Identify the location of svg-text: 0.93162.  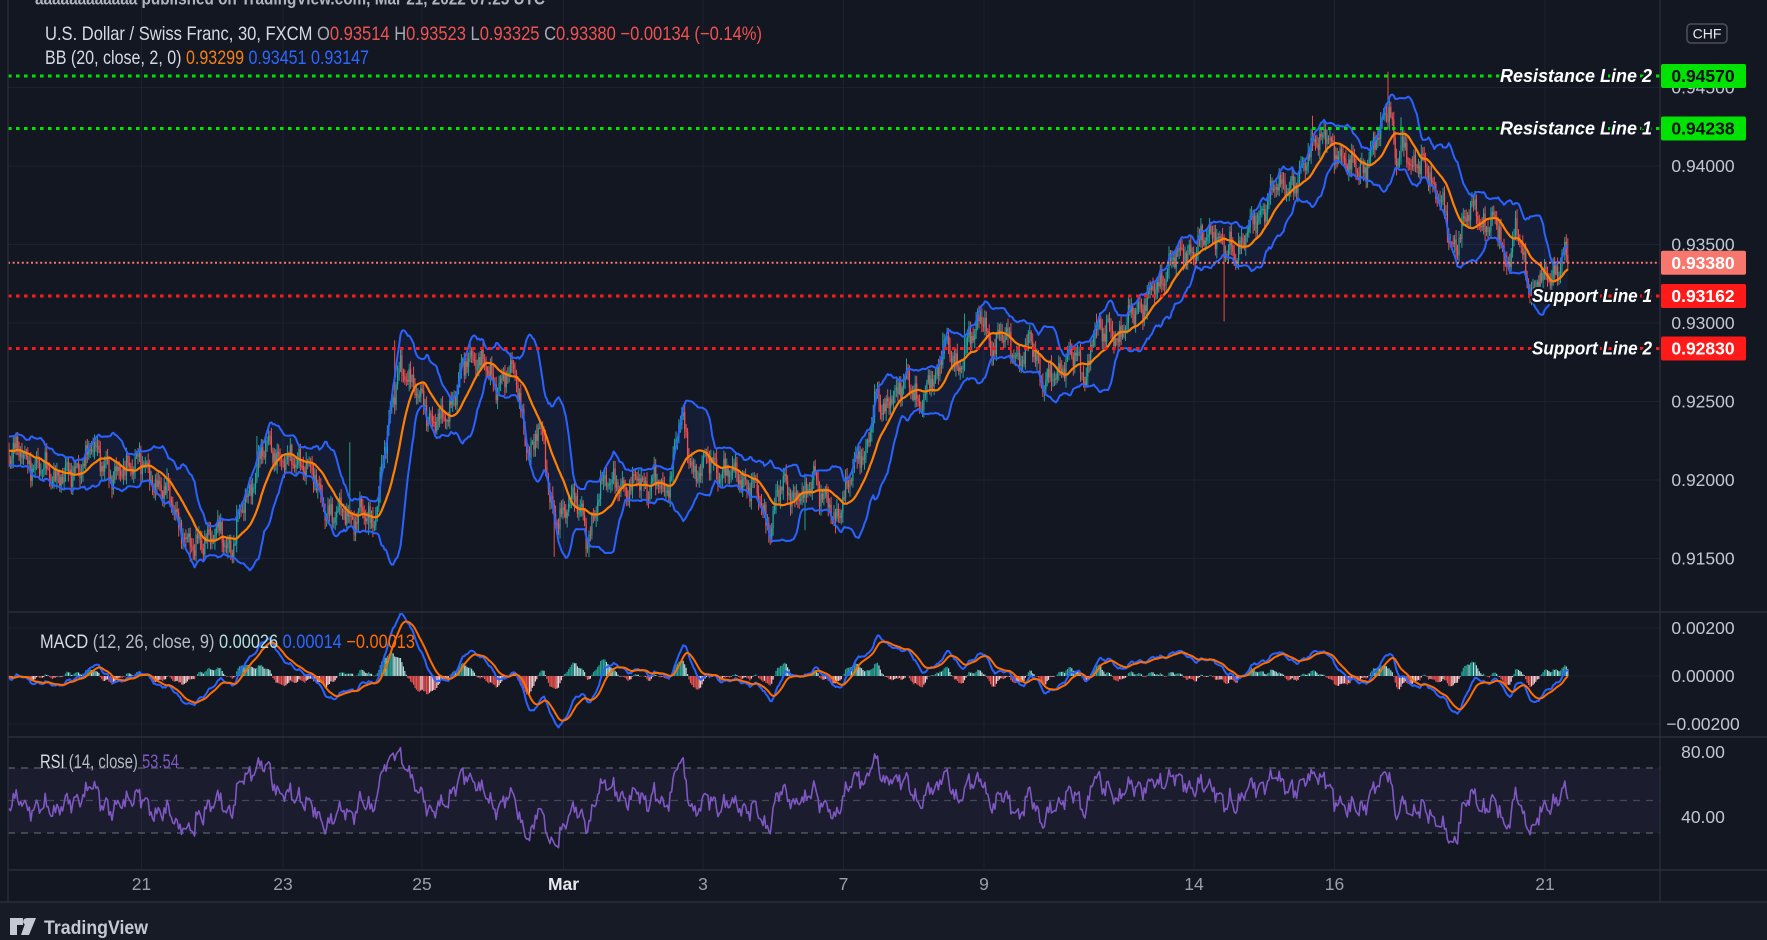
(1703, 296).